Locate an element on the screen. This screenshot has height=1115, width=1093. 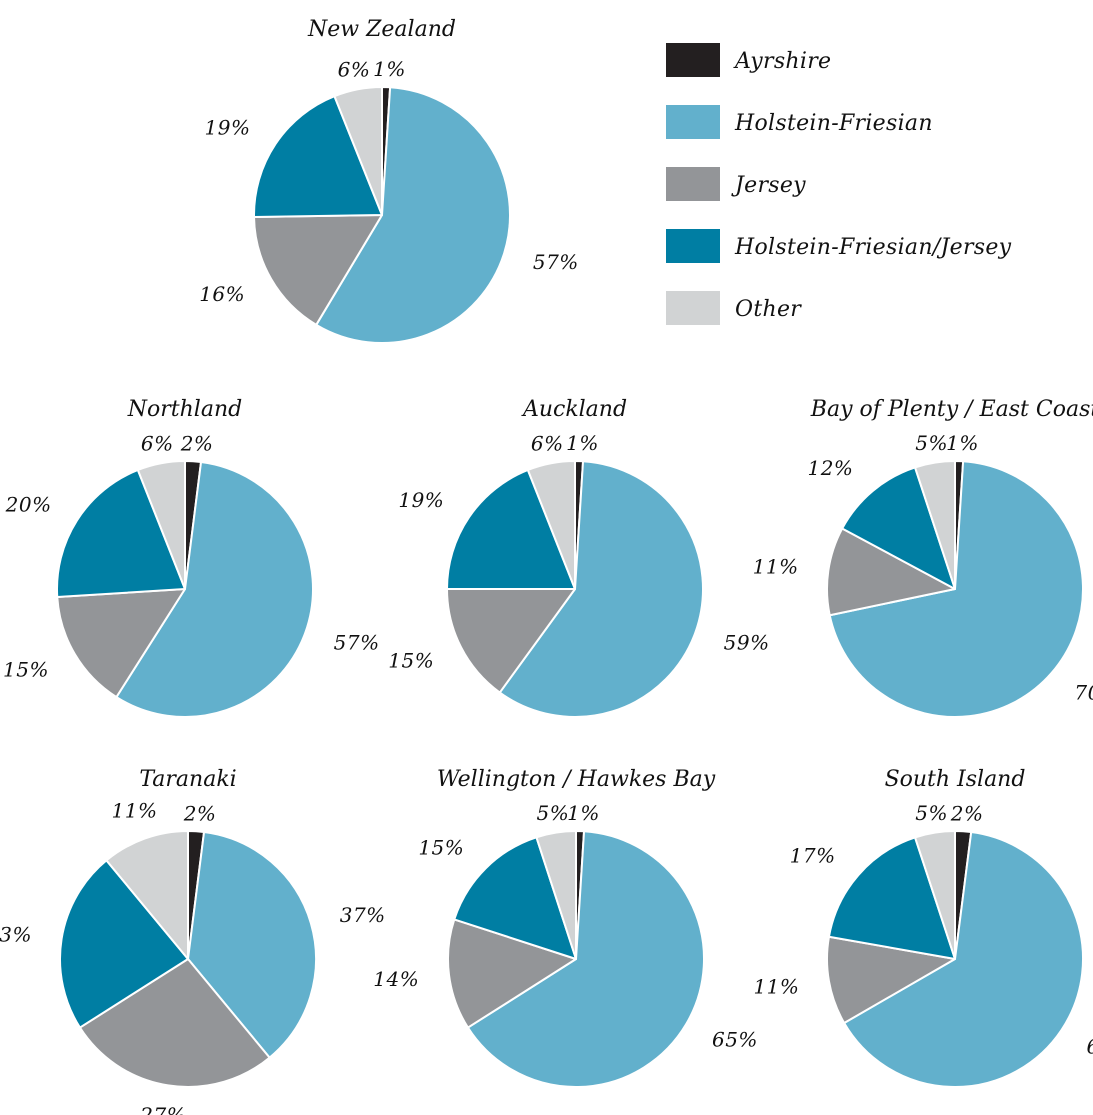
pie-label-holstein-friesian-jersey: 17% is located at coordinates (813, 856).